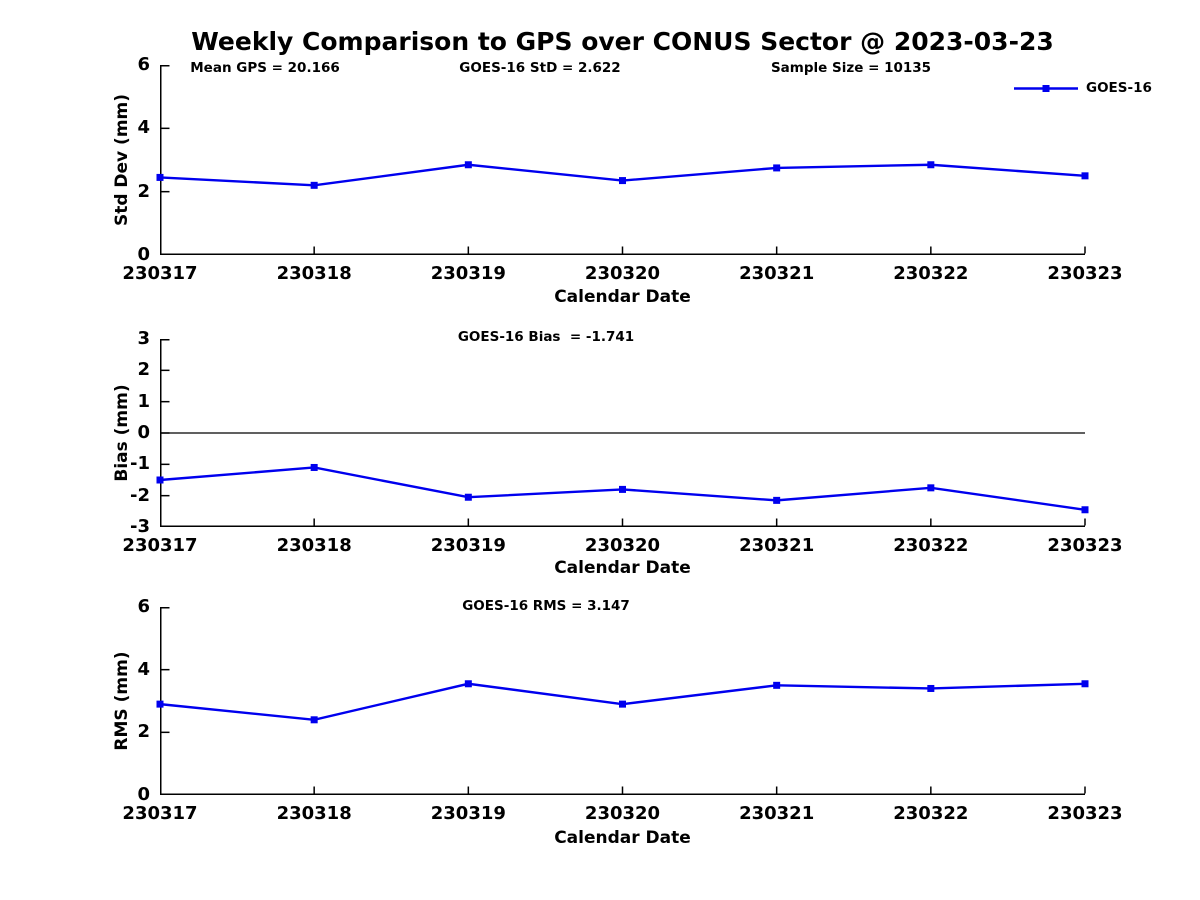  What do you see at coordinates (140, 526) in the screenshot?
I see `y-tick-label: -3` at bounding box center [140, 526].